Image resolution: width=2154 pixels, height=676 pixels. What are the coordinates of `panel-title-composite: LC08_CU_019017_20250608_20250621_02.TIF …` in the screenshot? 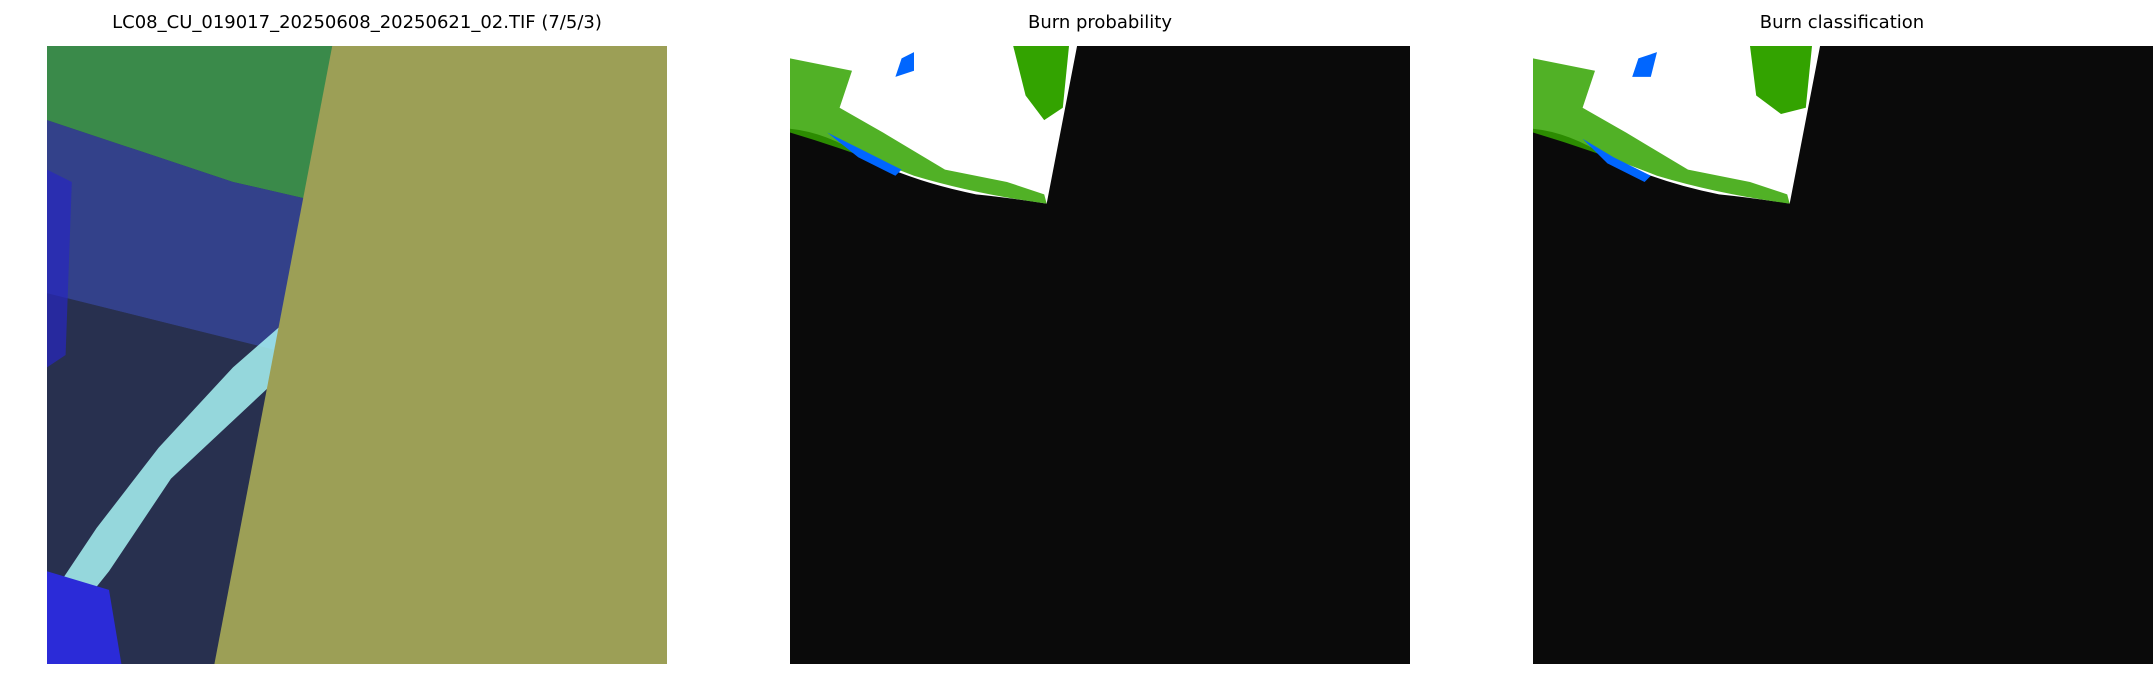 It's located at (357, 22).